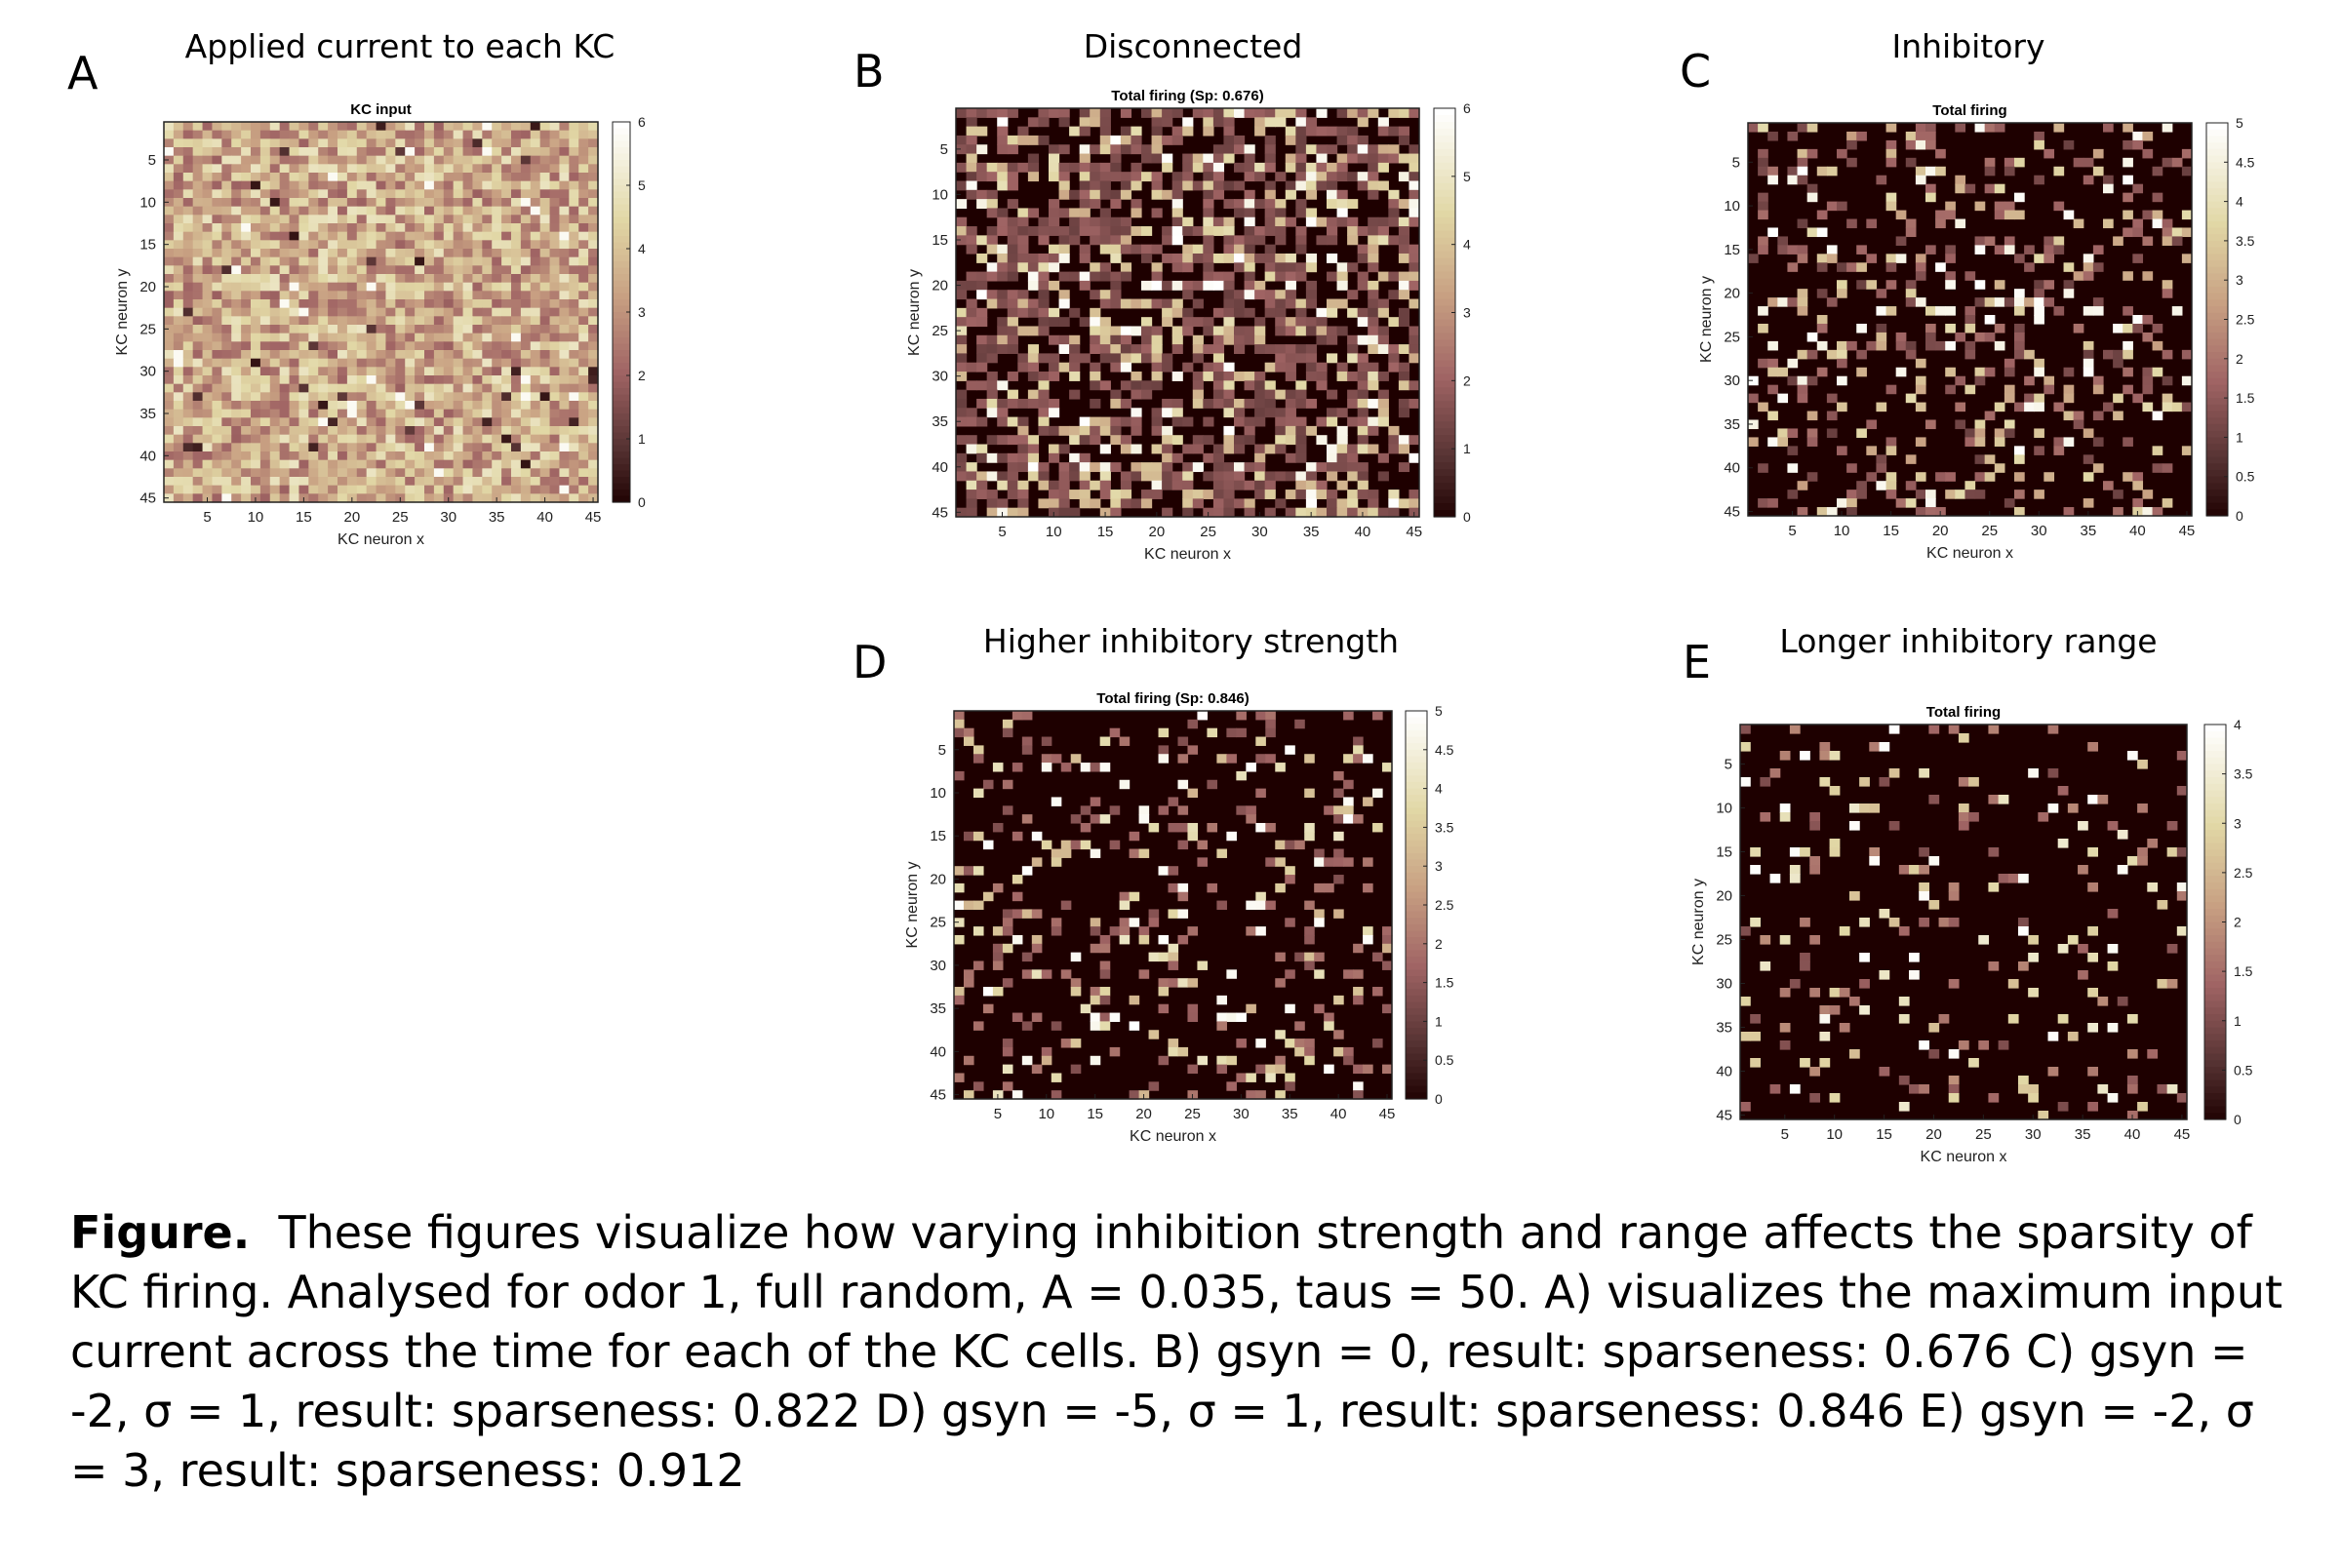  What do you see at coordinates (544, 517) in the screenshot?
I see `x-tick-label: 40` at bounding box center [544, 517].